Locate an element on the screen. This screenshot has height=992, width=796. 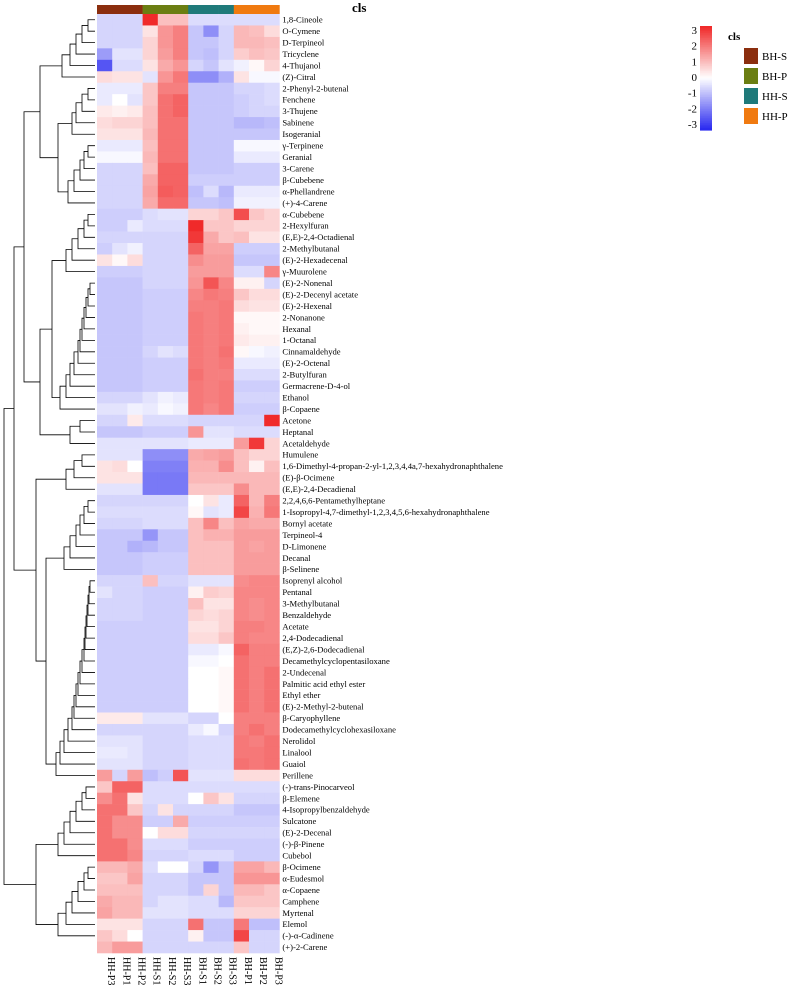
group-legend-label: BH-P is located at coordinates (774, 77).